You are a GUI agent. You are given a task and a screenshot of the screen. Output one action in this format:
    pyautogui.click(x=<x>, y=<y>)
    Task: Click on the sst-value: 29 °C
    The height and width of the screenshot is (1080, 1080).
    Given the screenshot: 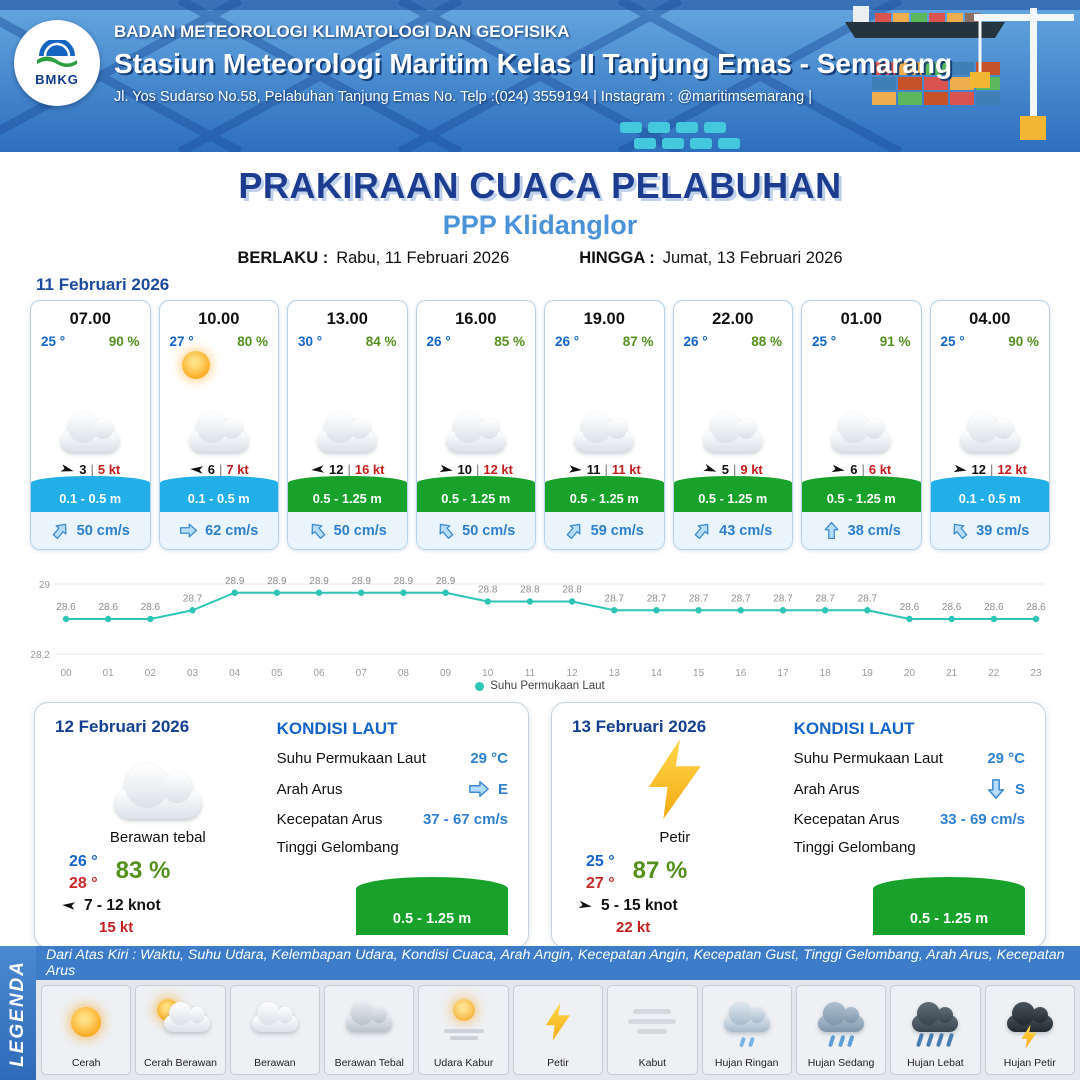 What is the action you would take?
    pyautogui.click(x=489, y=758)
    